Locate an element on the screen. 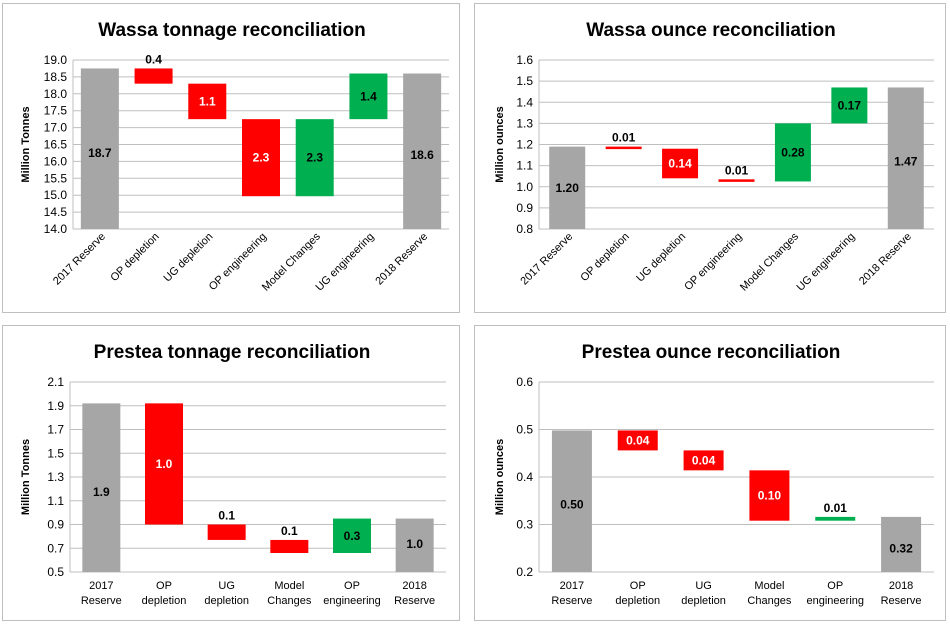 Image resolution: width=950 pixels, height=624 pixels. y-tick-label: 1.9 is located at coordinates (55, 406).